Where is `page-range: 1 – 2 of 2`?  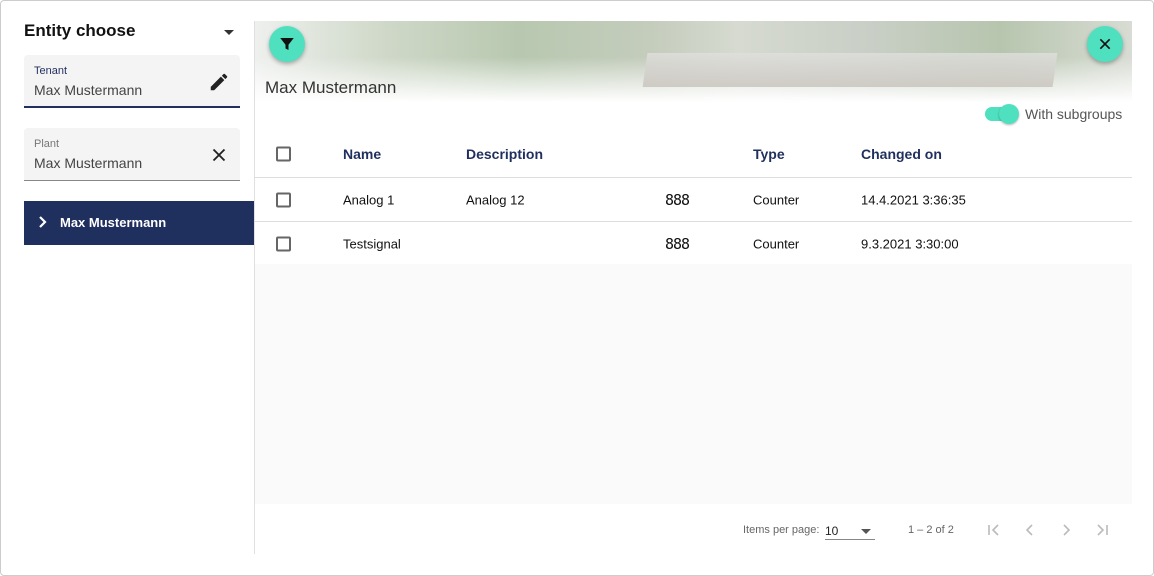
page-range: 1 – 2 of 2 is located at coordinates (931, 530).